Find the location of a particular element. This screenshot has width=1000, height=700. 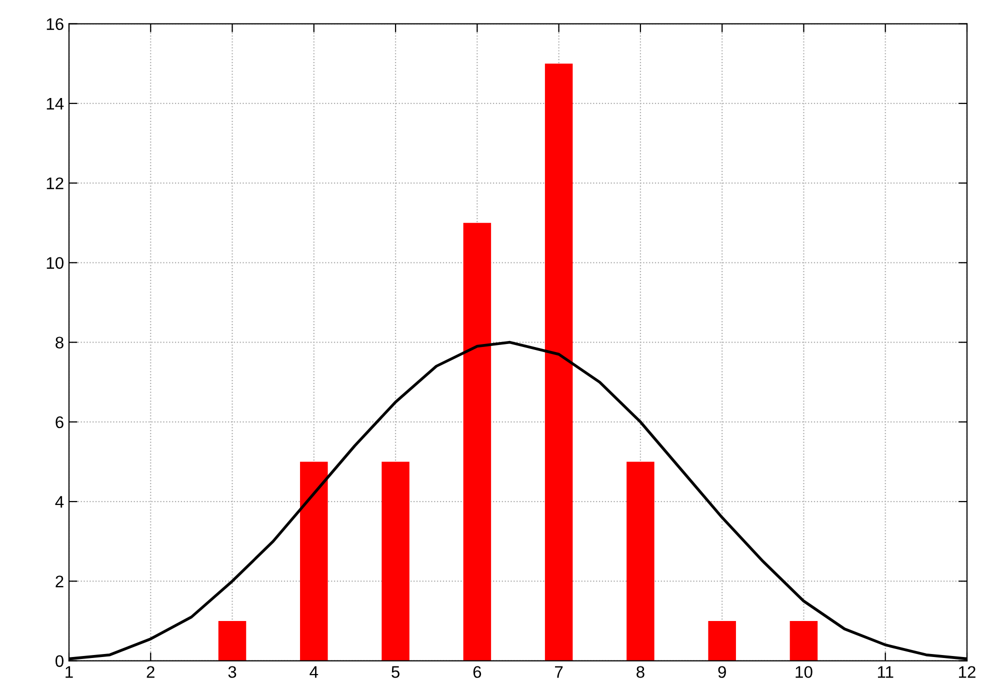

x-tick-label: 8 is located at coordinates (640, 672).